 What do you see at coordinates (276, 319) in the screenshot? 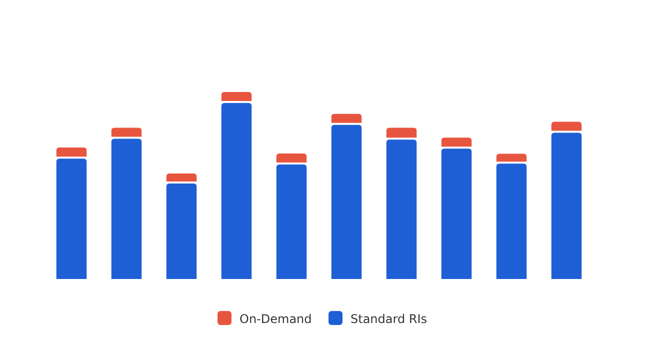
I see `legend-label: On-Demand` at bounding box center [276, 319].